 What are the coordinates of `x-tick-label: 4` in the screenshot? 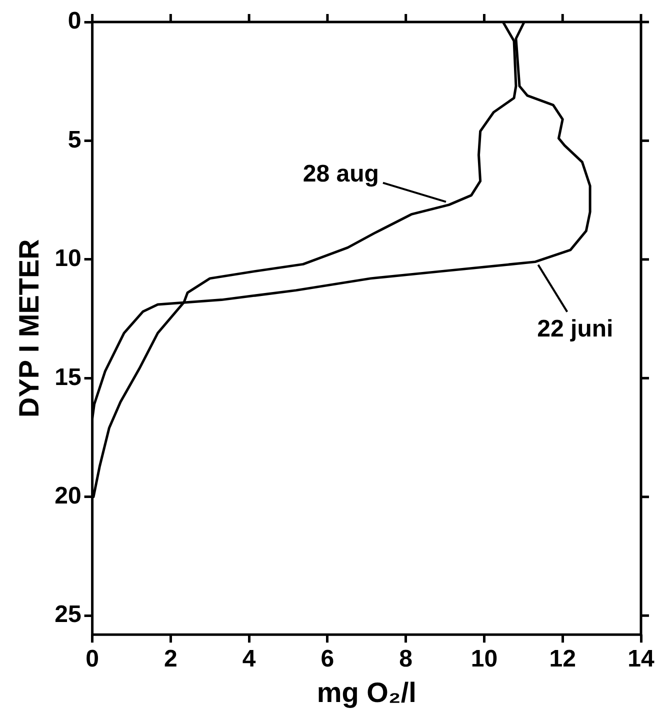 It's located at (249, 659).